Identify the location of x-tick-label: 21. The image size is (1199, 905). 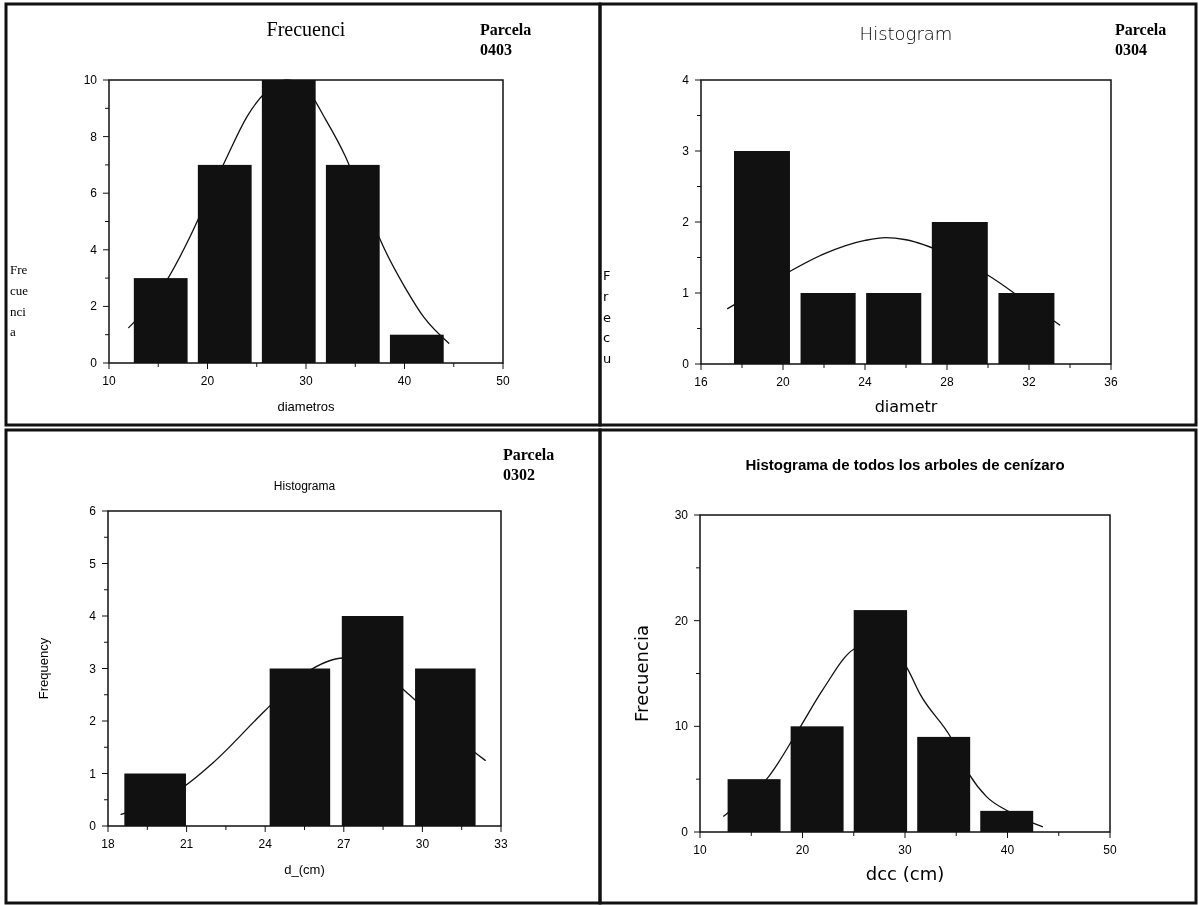
(186, 844).